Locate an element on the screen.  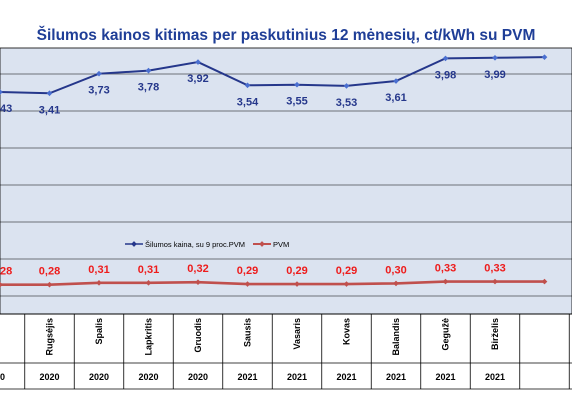
data-label: 3,78 is located at coordinates (148, 88).